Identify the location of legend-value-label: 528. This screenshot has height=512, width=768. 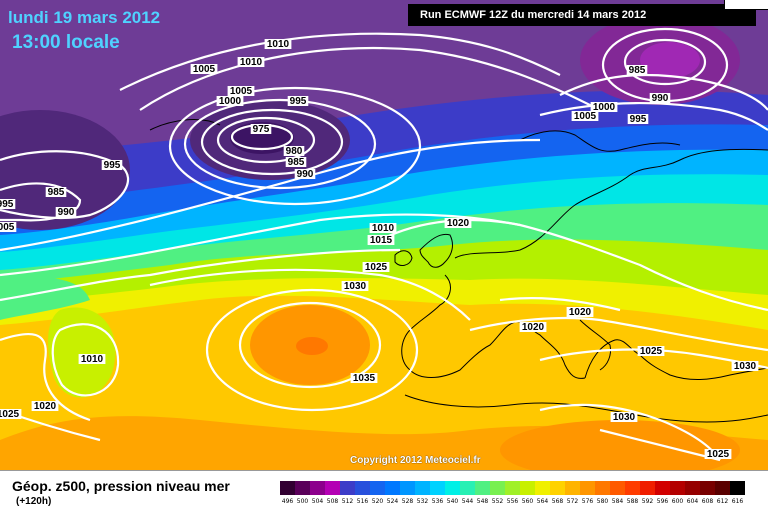
(408, 501).